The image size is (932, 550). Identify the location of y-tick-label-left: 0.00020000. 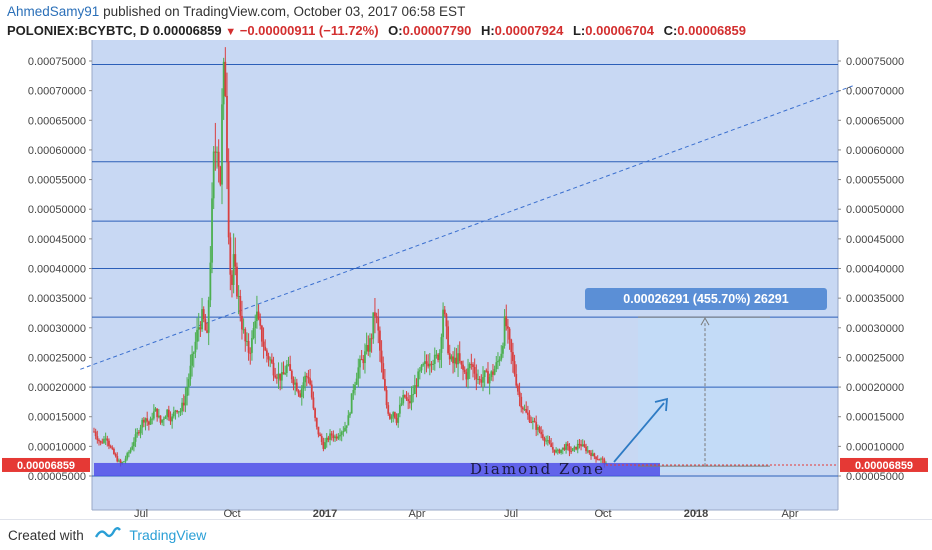
(57, 388).